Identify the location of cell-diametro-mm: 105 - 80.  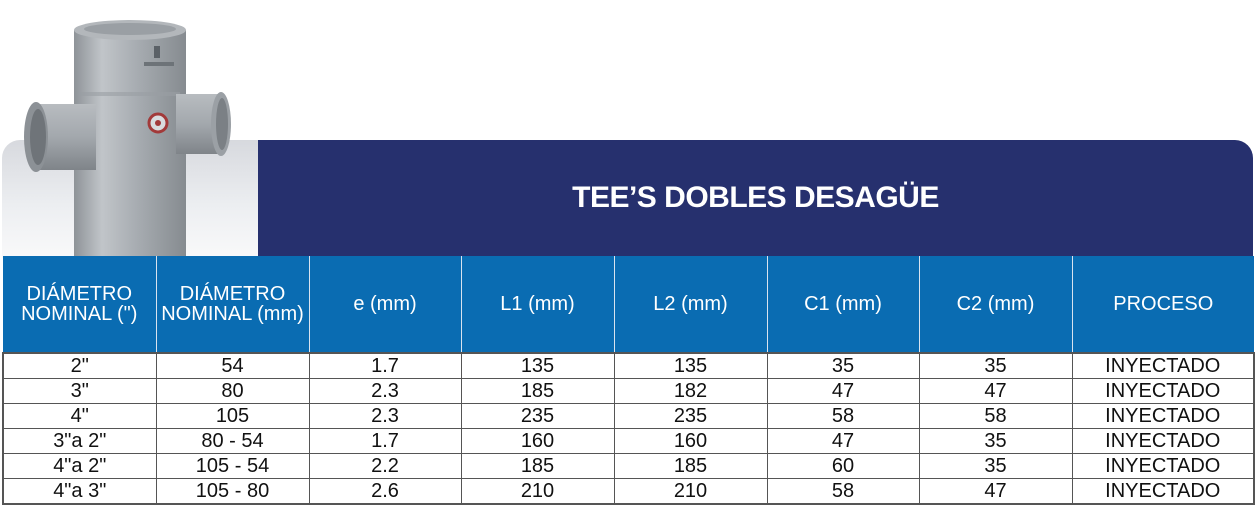
(232, 491).